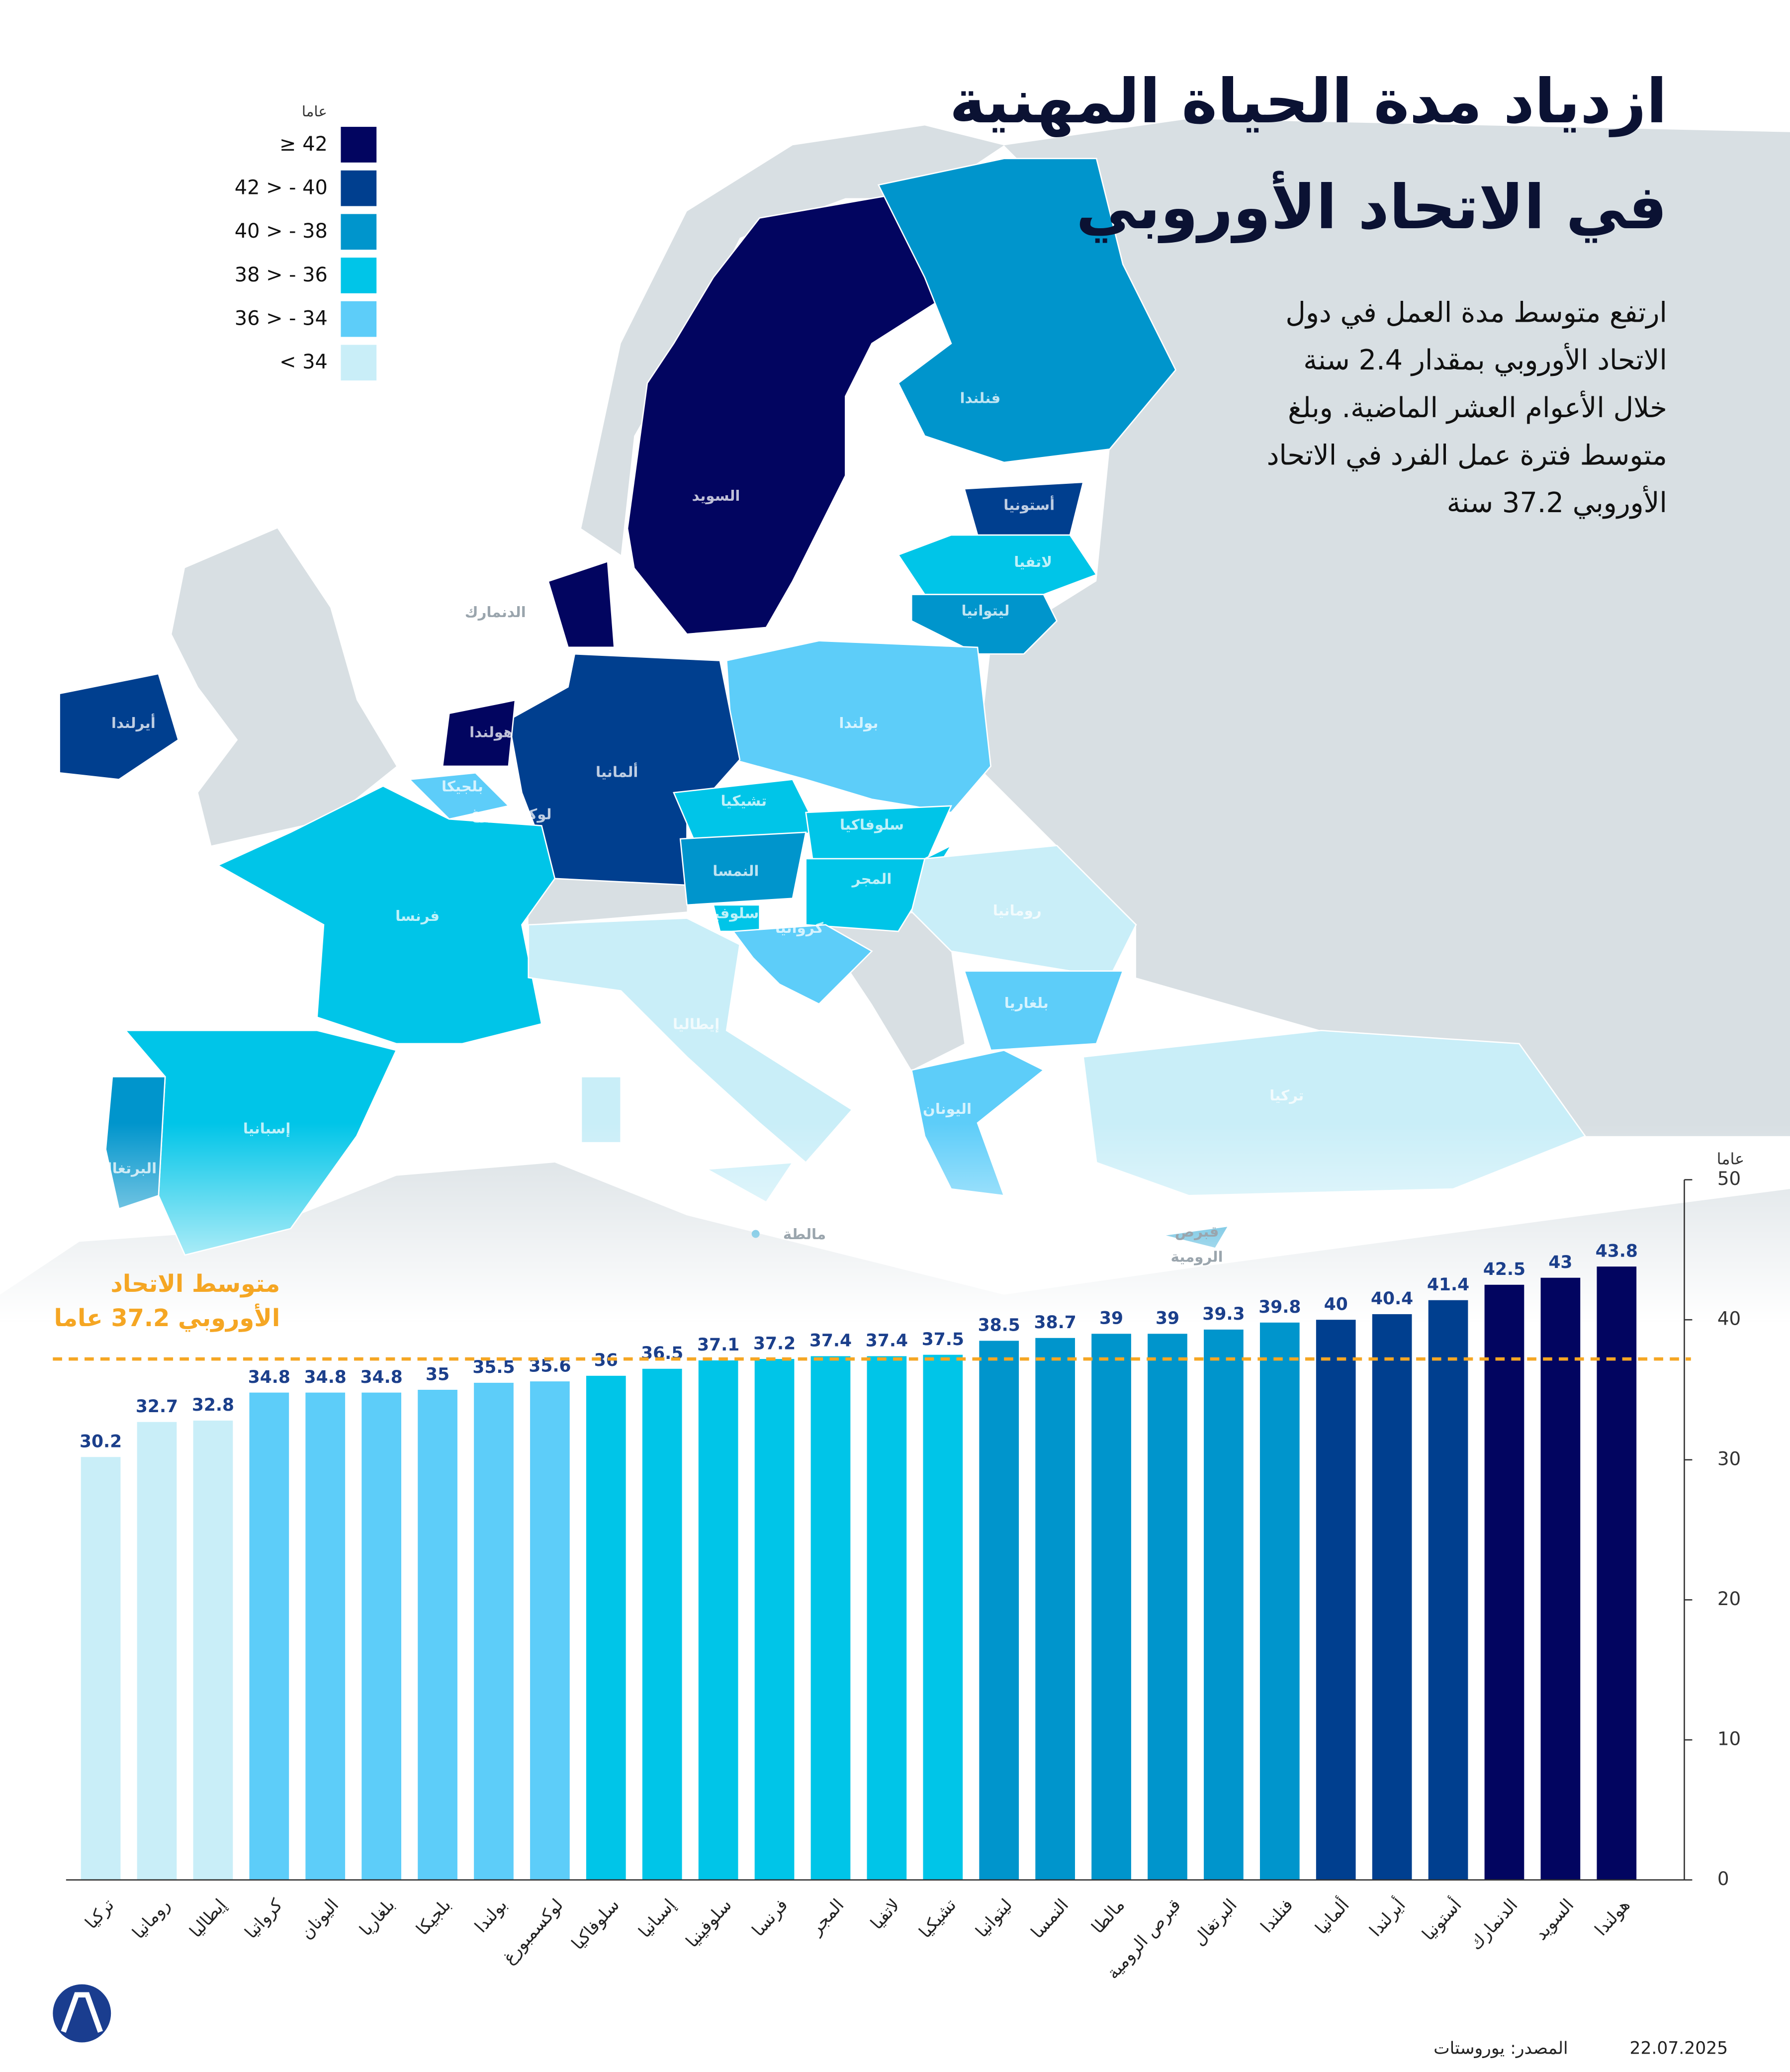 The height and width of the screenshot is (2072, 1790). Describe the element at coordinates (418, 916) in the screenshot. I see `map-label: فرنسا` at that location.